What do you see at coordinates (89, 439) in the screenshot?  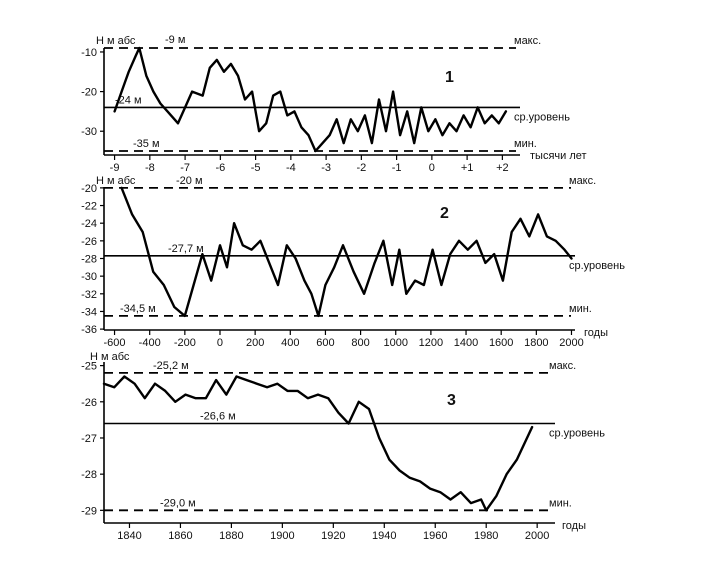 I see `y-tick-label: -27` at bounding box center [89, 439].